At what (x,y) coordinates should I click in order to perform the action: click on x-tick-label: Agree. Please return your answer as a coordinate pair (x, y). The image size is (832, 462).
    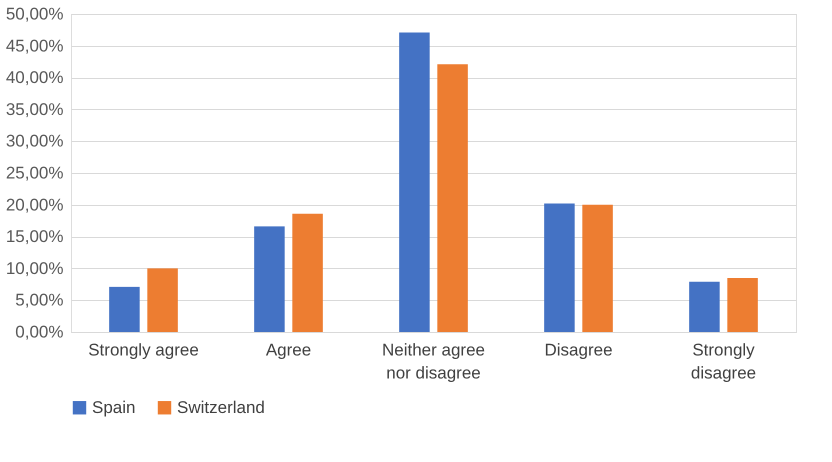
    Looking at the image, I should click on (289, 350).